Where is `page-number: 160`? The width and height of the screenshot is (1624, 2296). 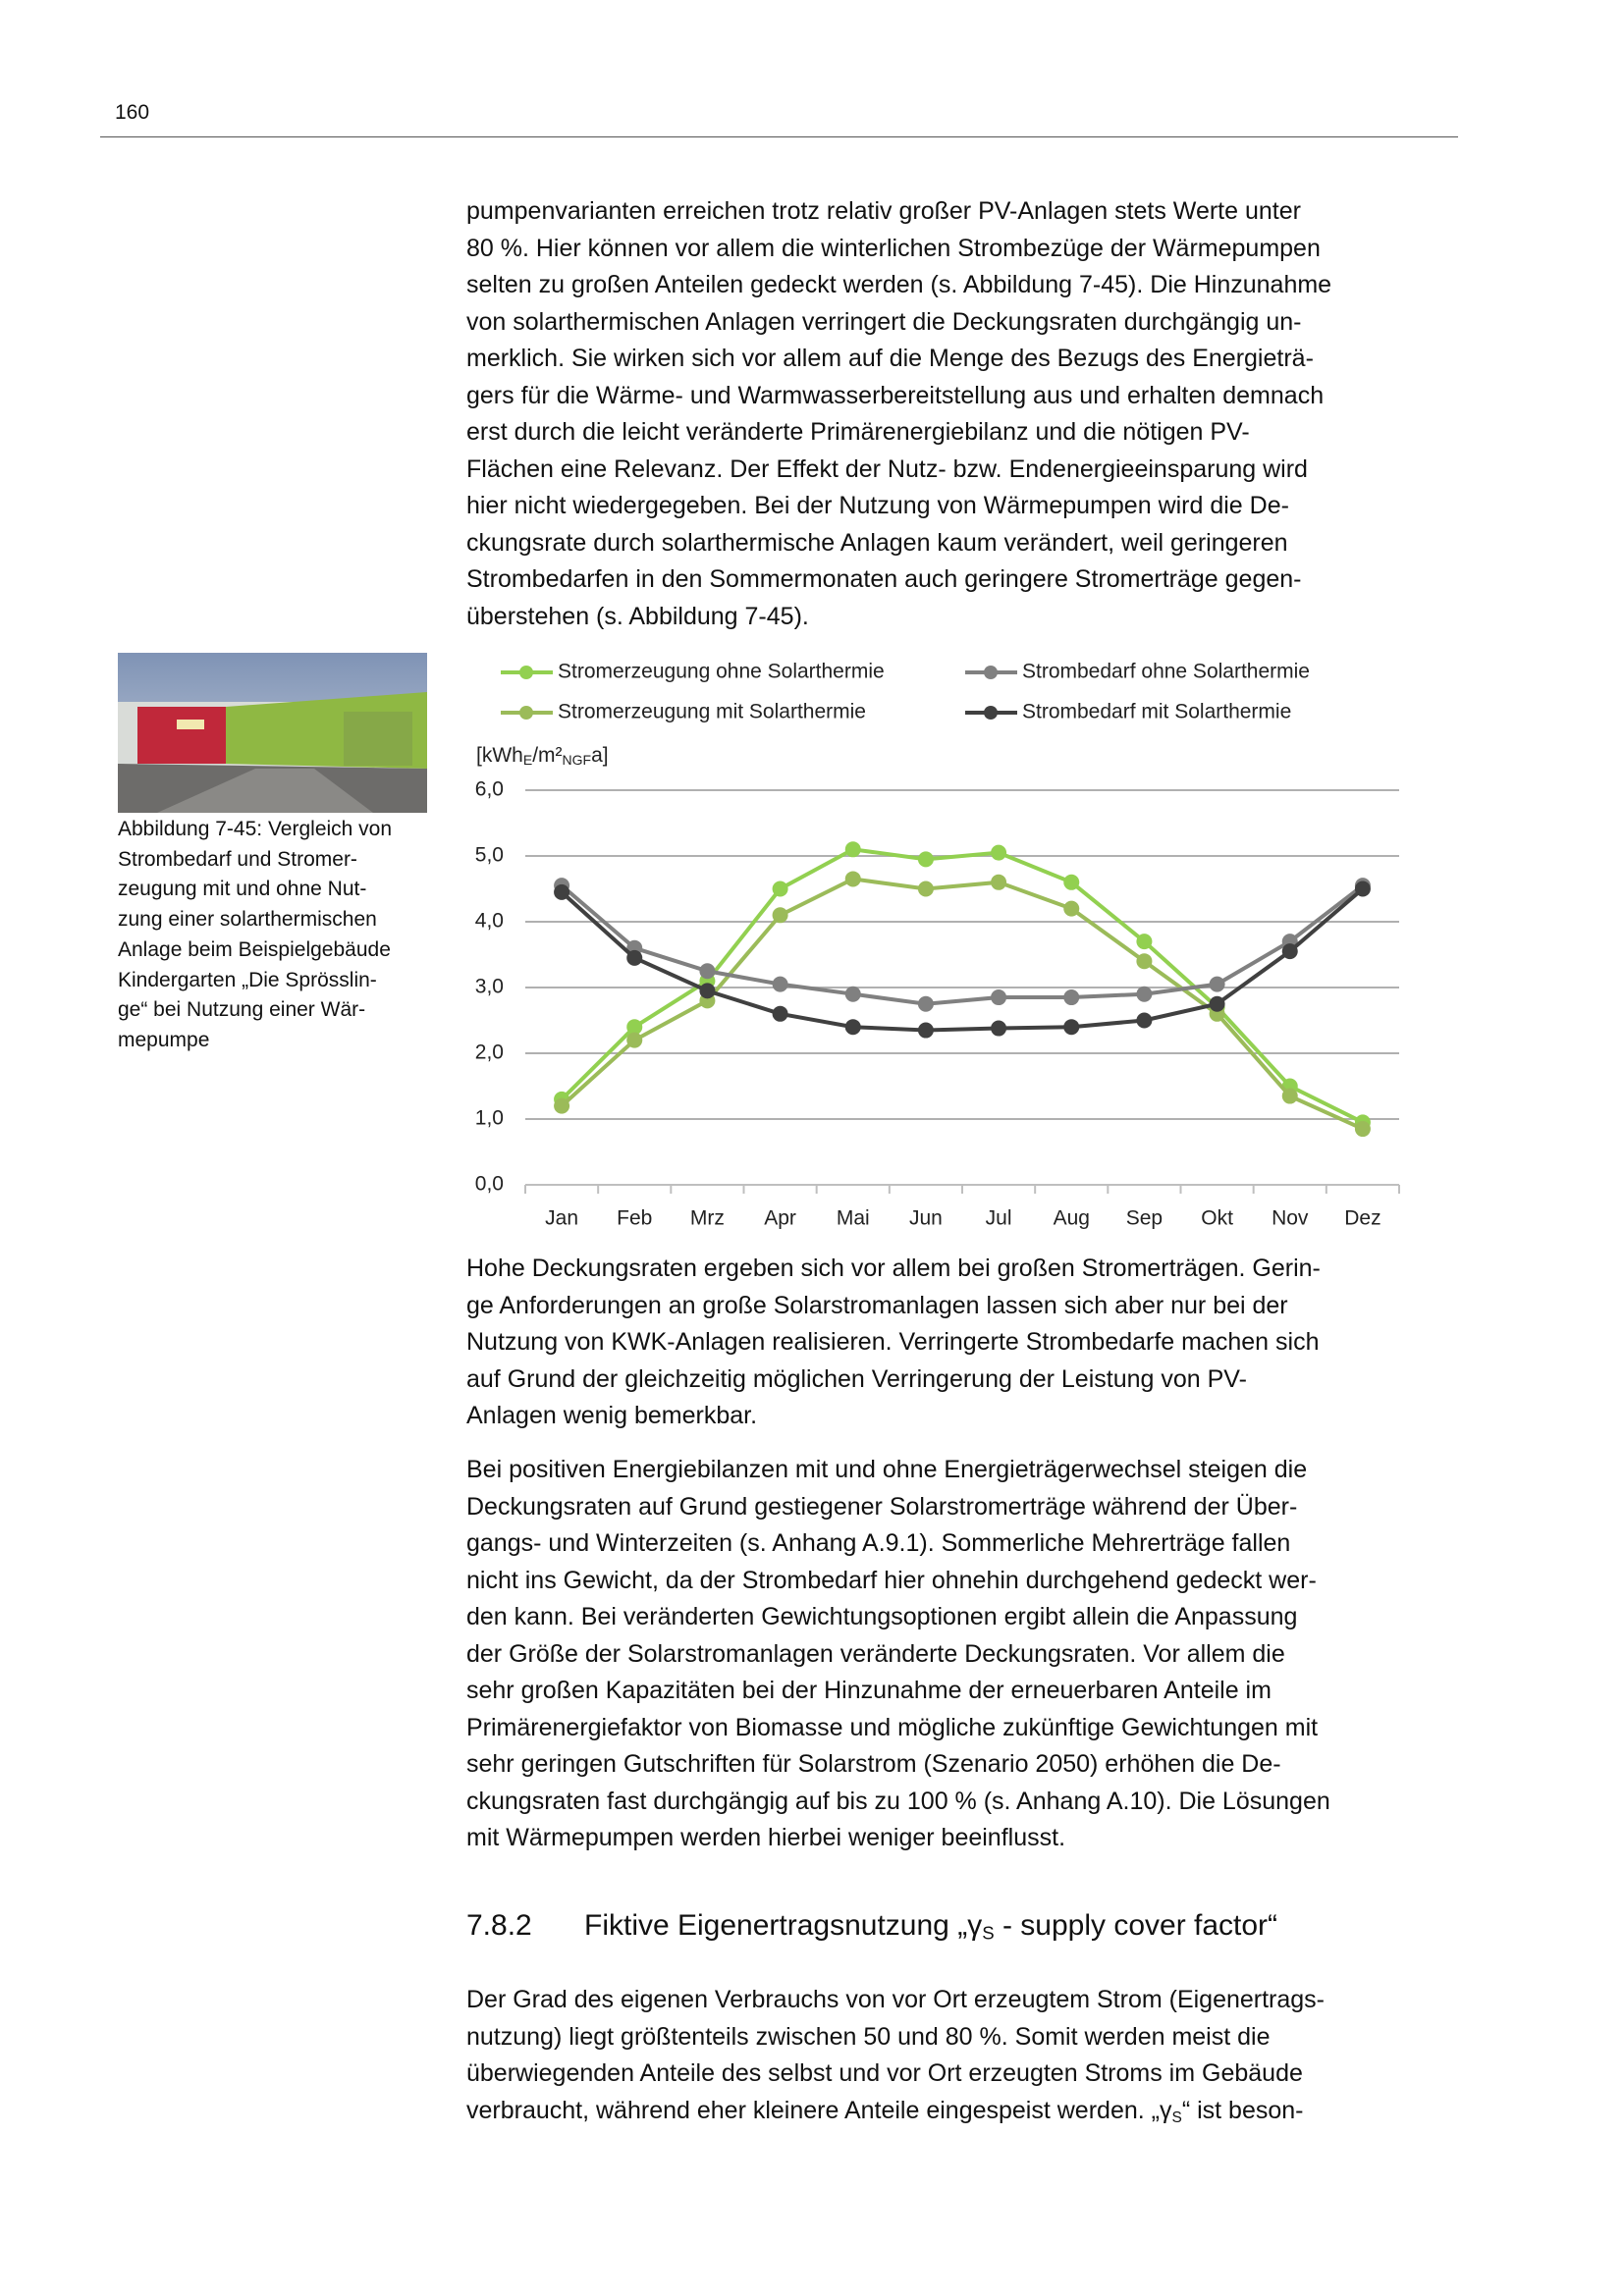 page-number: 160 is located at coordinates (132, 112).